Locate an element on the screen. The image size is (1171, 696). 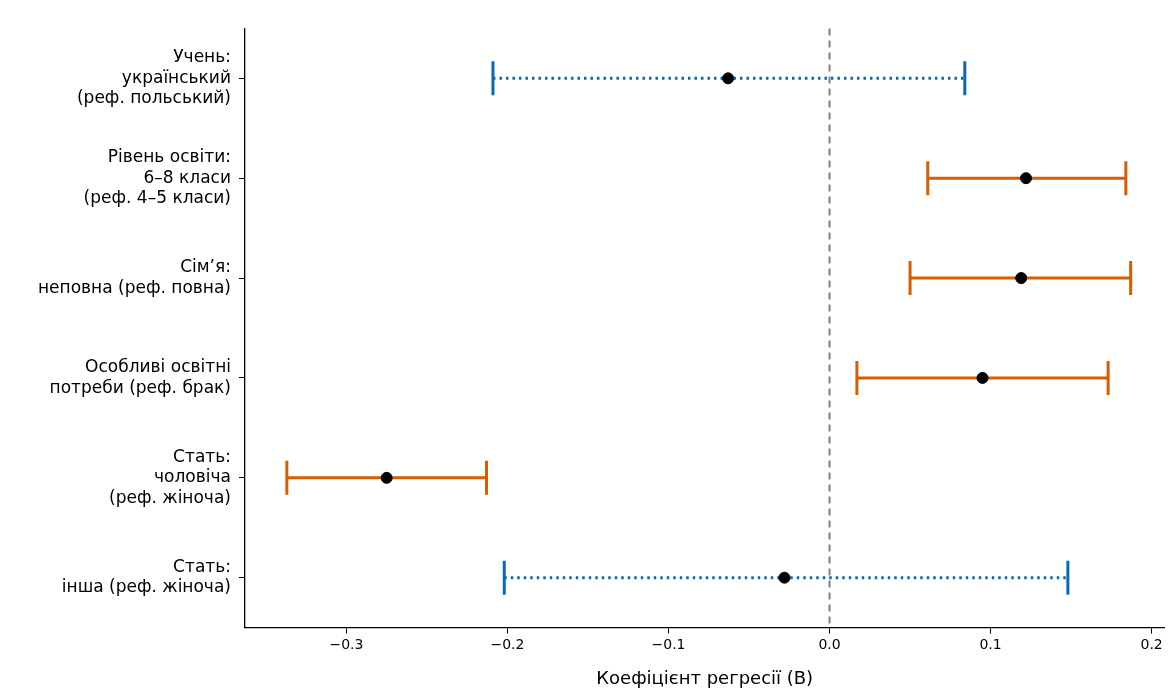
x-tick-label: 0.0 is located at coordinates (829, 643).